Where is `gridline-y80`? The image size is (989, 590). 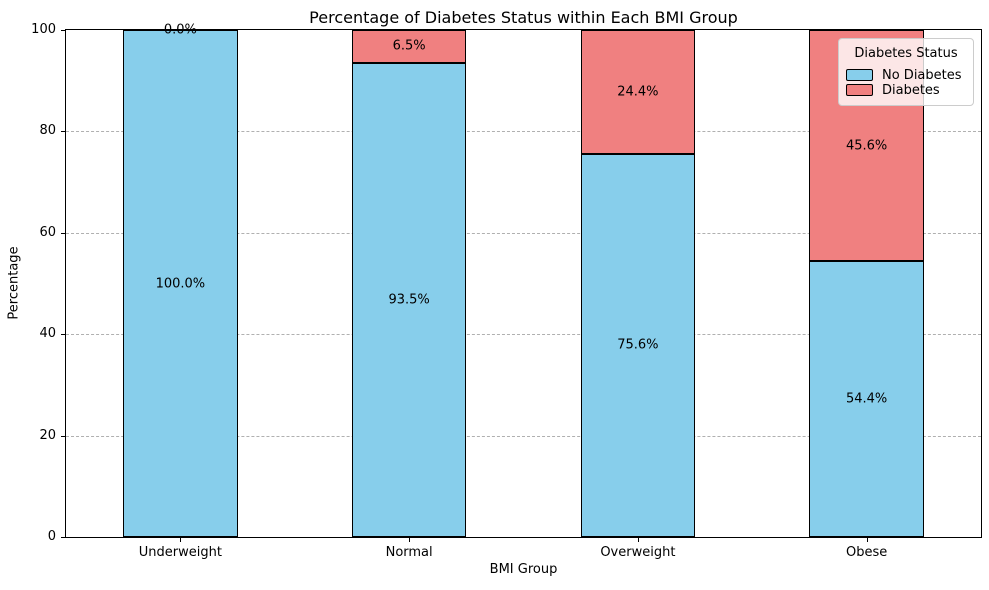 gridline-y80 is located at coordinates (523, 132).